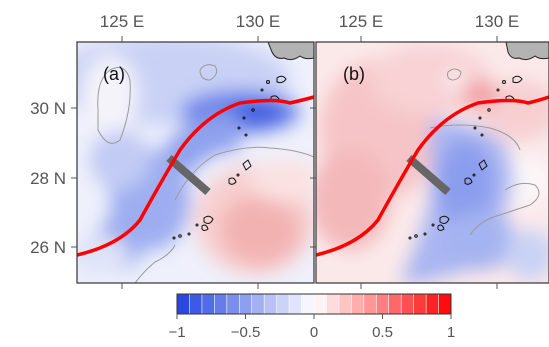 This screenshot has width=549, height=347. Describe the element at coordinates (122, 21) in the screenshot. I see `x-tick-label-125e-a: 125 E` at that location.